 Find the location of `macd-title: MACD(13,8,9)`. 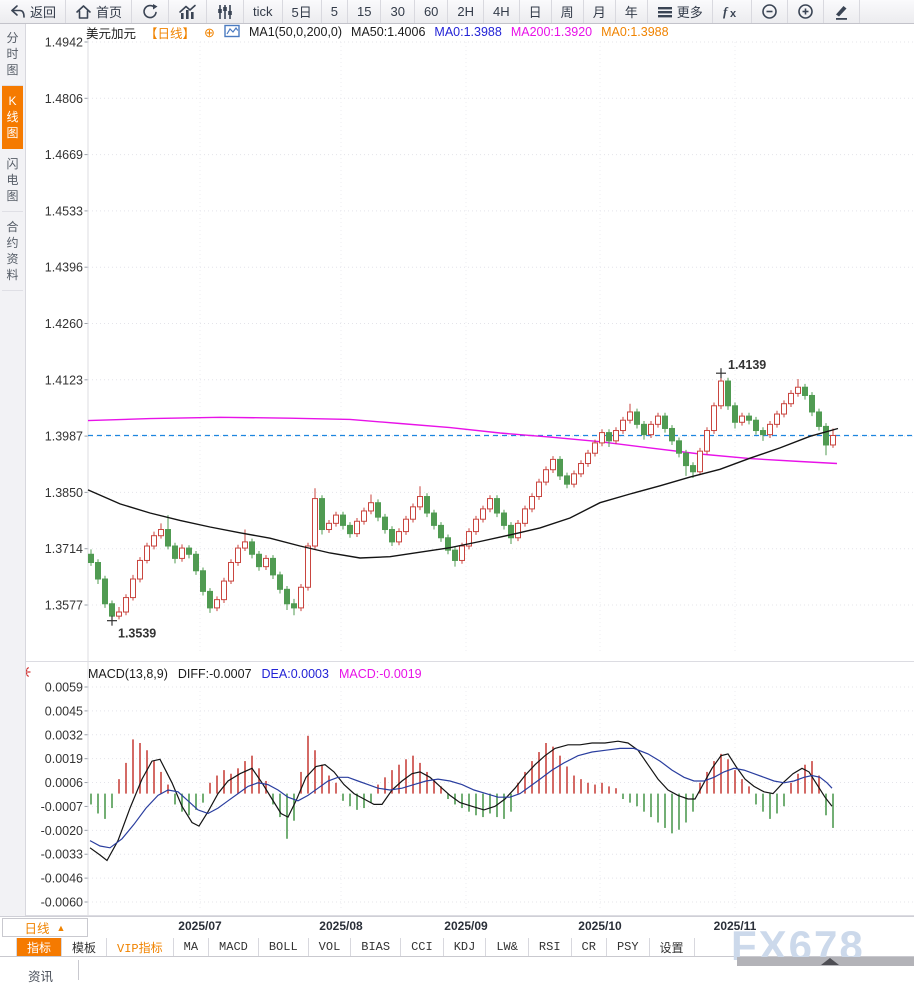

macd-title: MACD(13,8,9) is located at coordinates (128, 673).